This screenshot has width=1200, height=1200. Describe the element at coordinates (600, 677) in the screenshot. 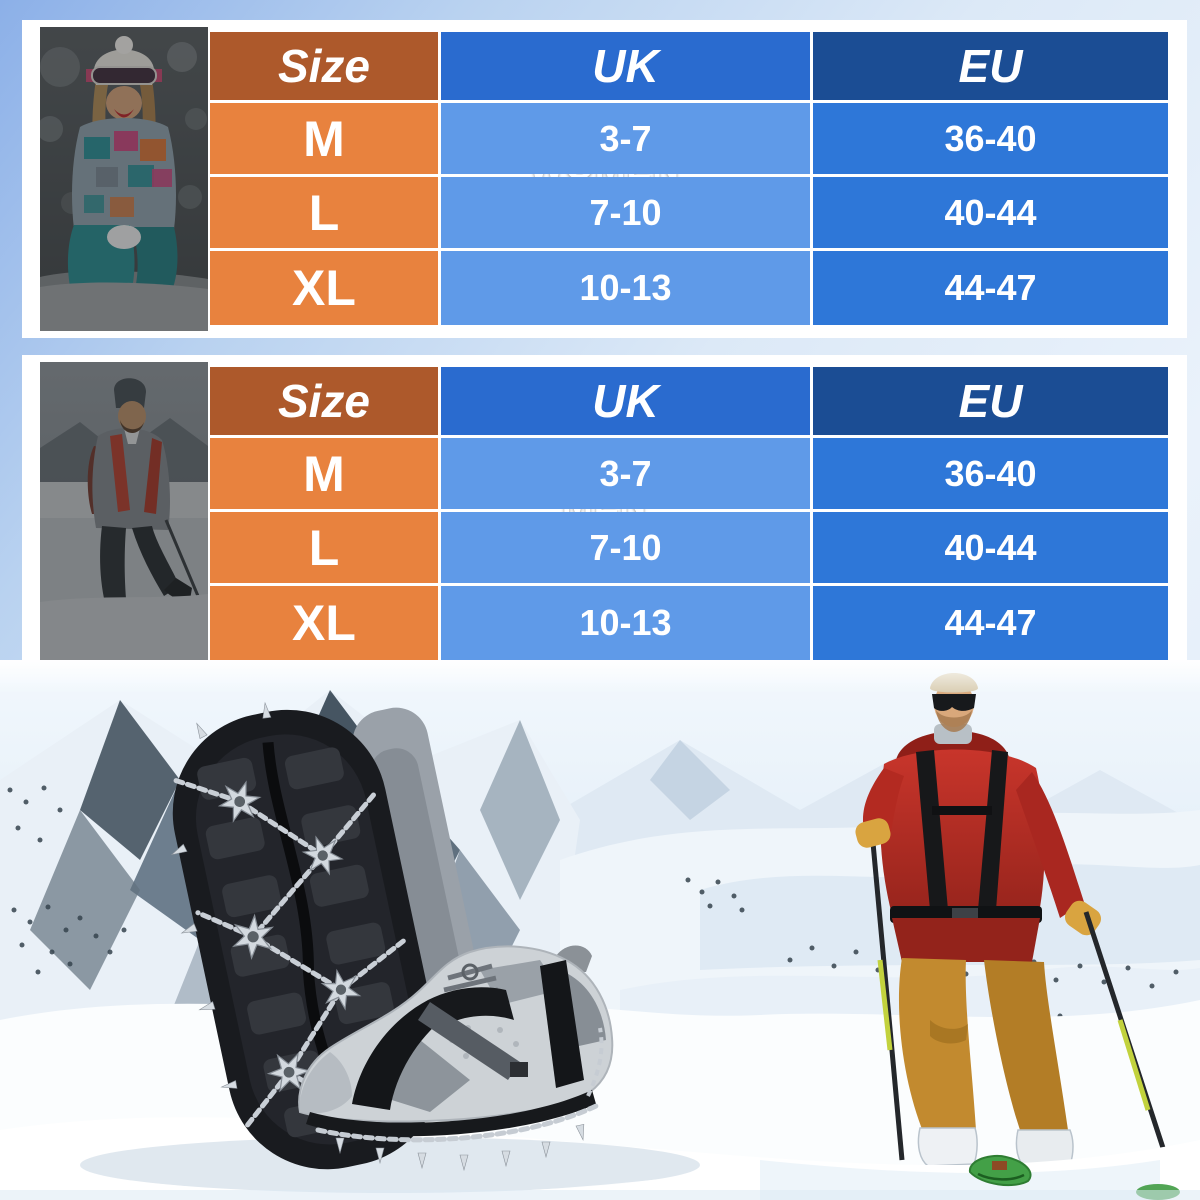

I see `photo-top-fade` at that location.